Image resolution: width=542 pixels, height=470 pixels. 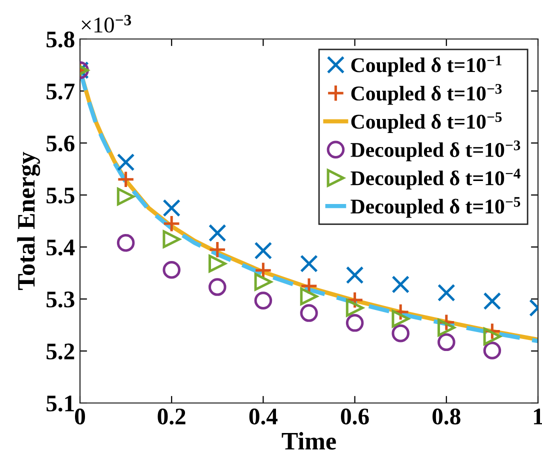 I want to click on y-tick-label: 5.5, so click(x=60, y=196).